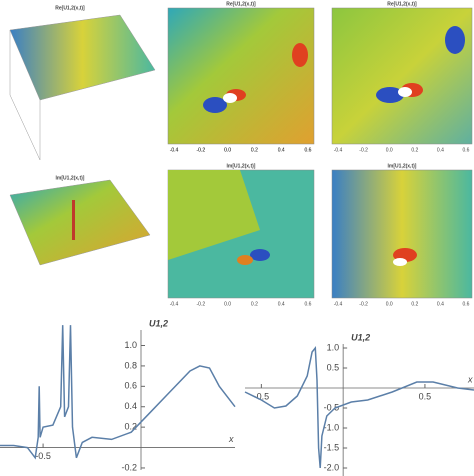 Image resolution: width=474 pixels, height=476 pixels. I want to click on surface-plot: Re[U1,2(x,t)], so click(82, 83).